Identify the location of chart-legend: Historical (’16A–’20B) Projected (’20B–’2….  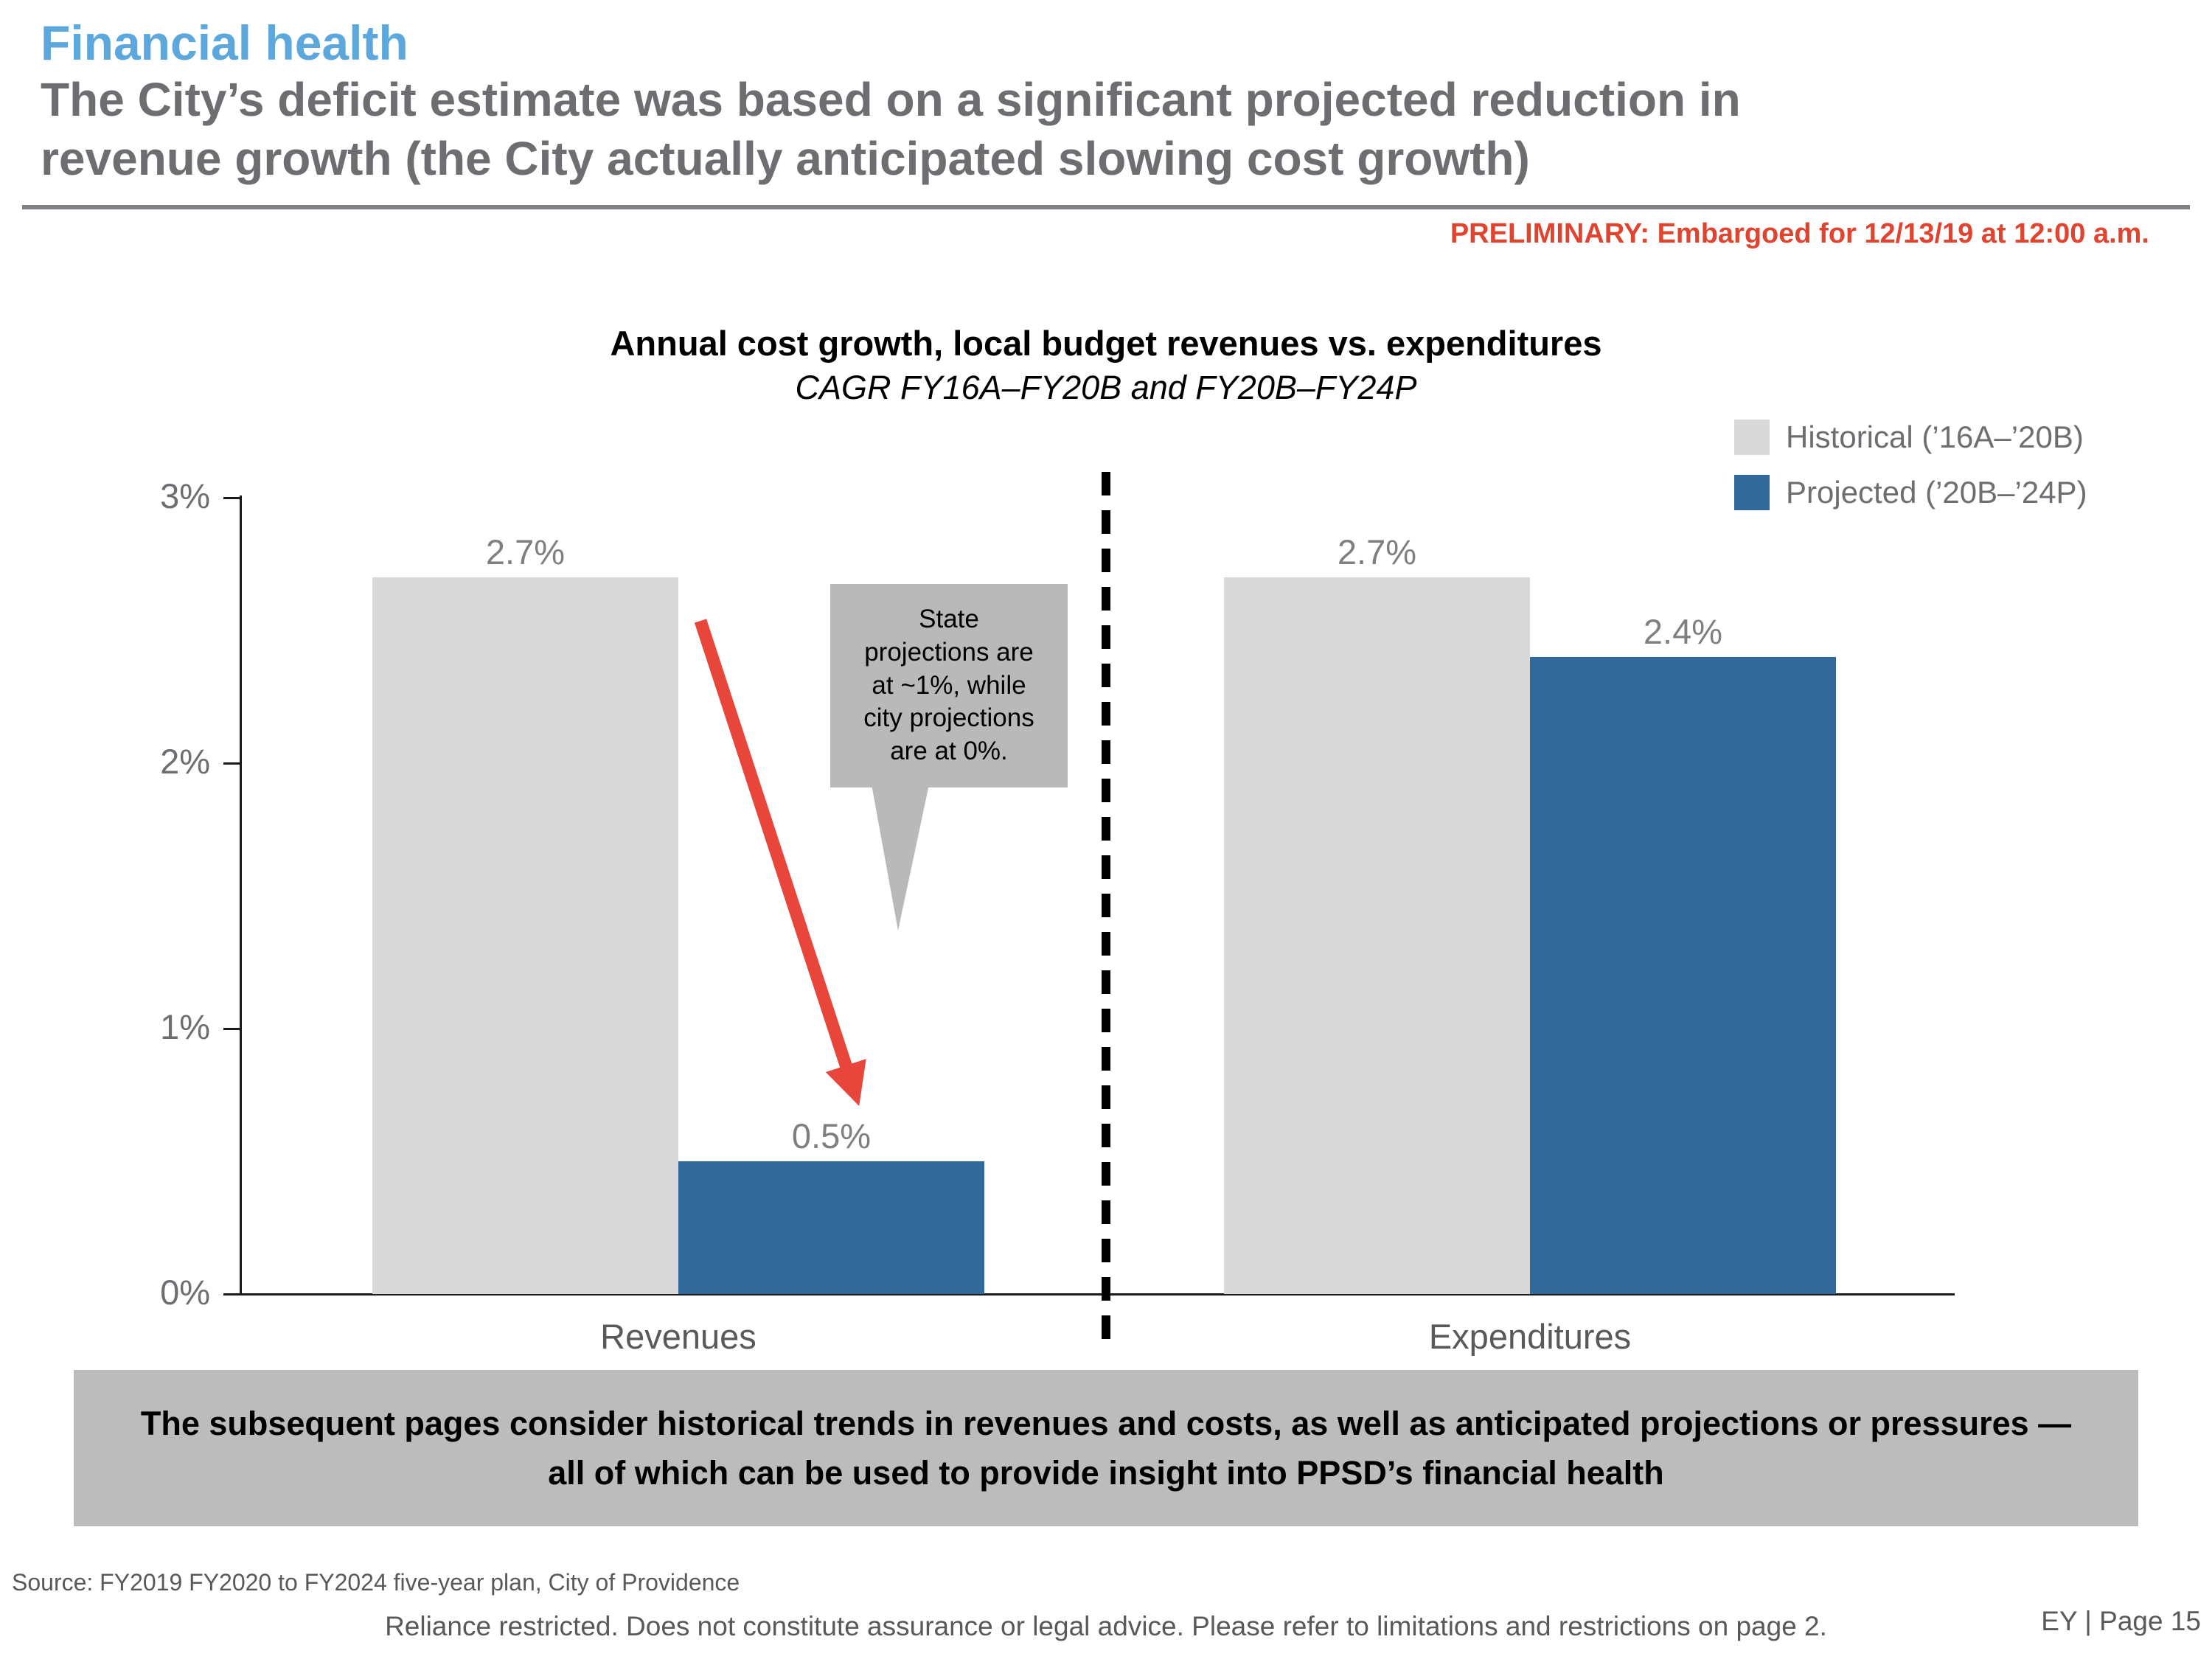
(1910, 474).